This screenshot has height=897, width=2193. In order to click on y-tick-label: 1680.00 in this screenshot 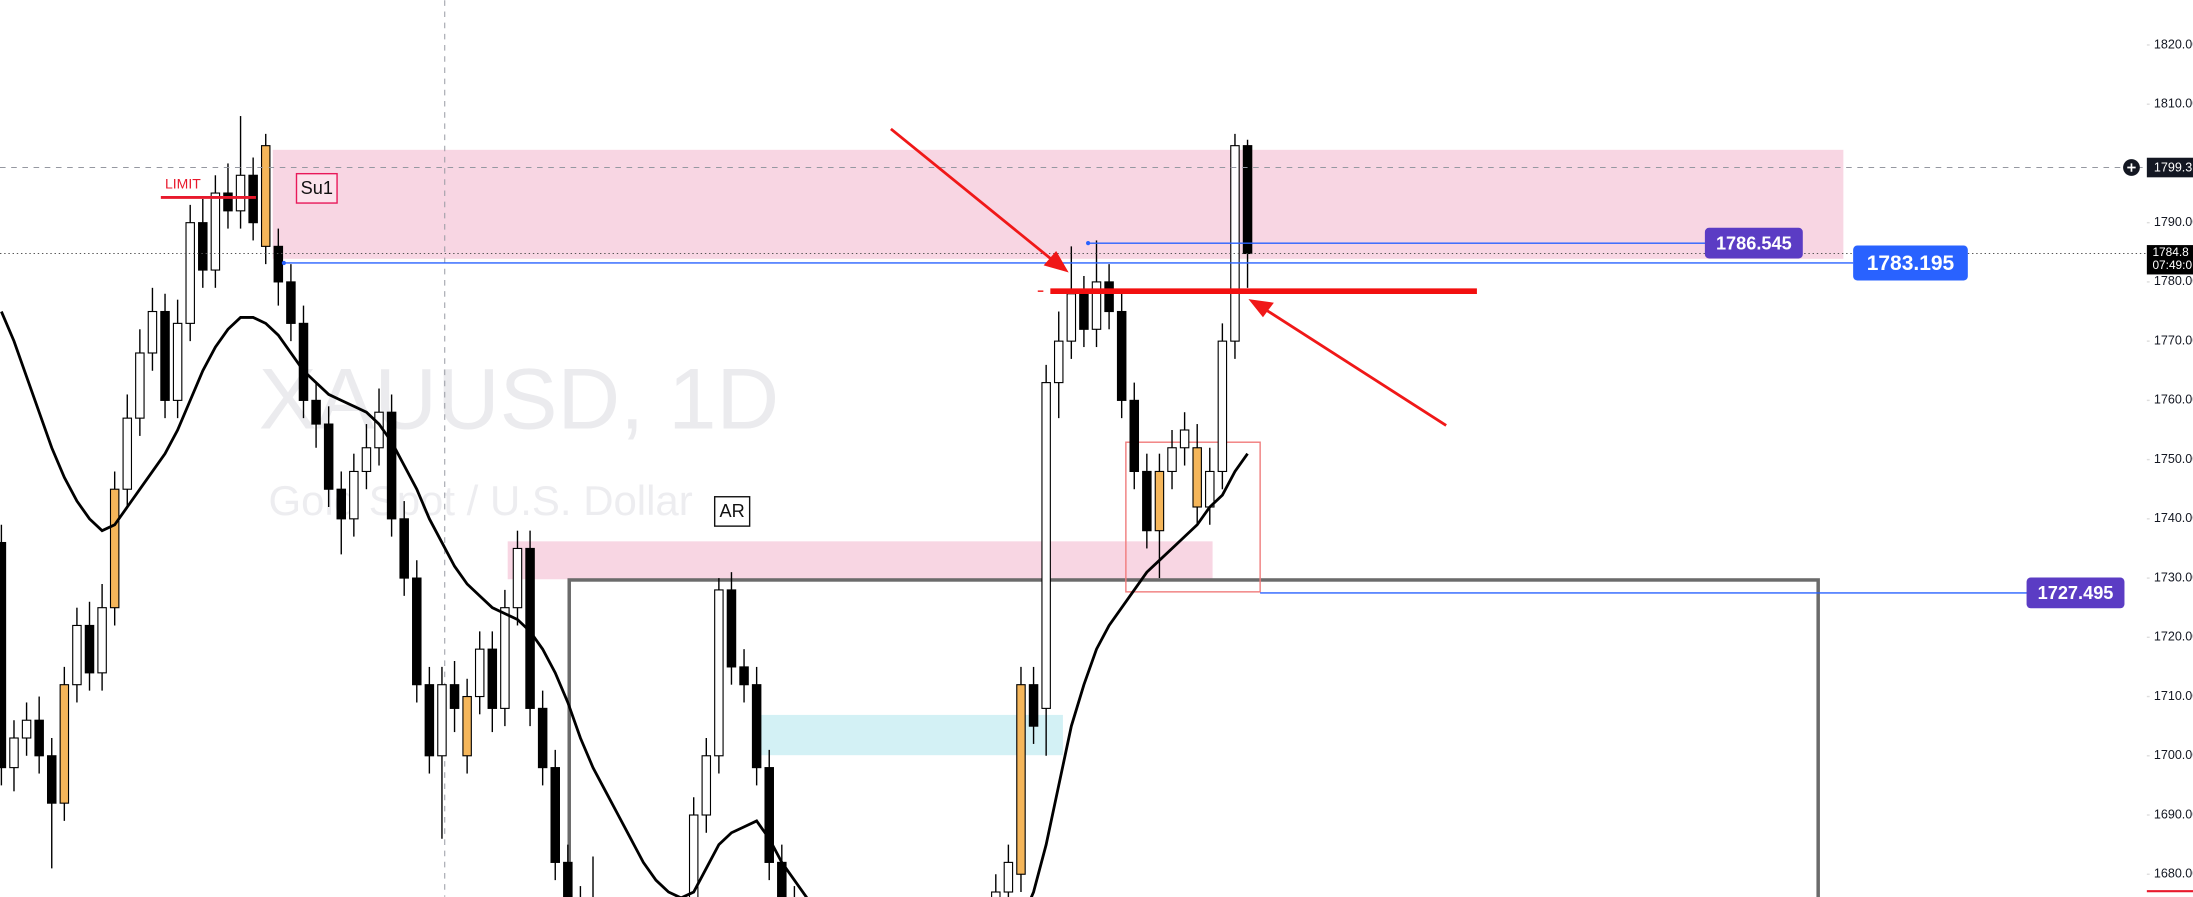, I will do `click(2173, 874)`.